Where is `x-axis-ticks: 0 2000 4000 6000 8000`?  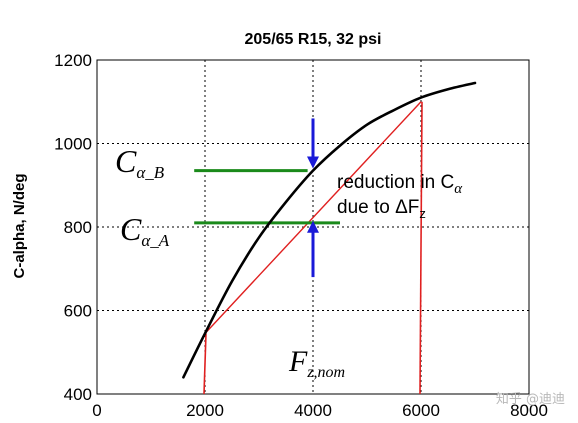 x-axis-ticks: 0 2000 4000 6000 8000 is located at coordinates (320, 410).